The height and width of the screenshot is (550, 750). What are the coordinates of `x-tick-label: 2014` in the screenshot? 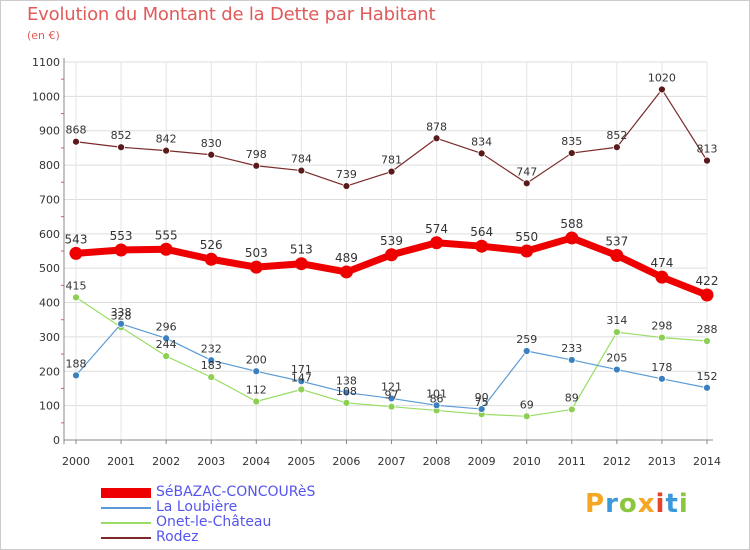 It's located at (707, 461).